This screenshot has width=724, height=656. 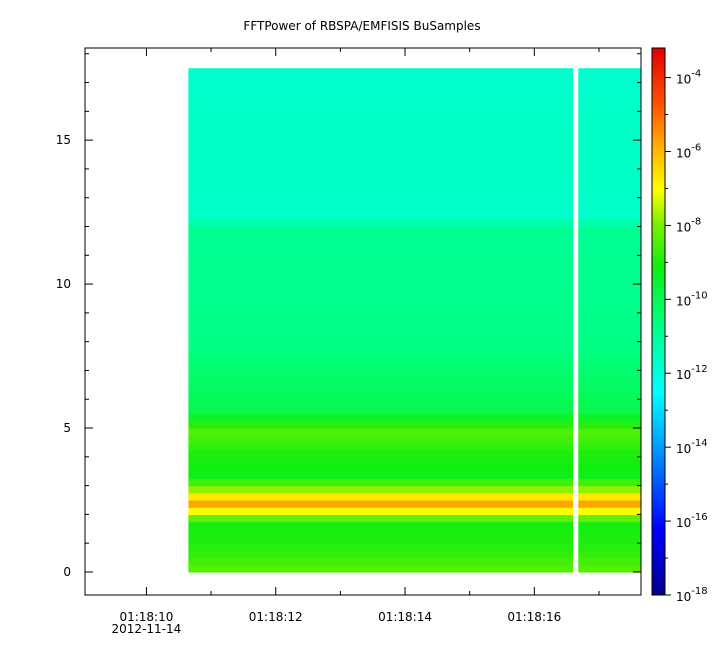 What do you see at coordinates (276, 617) in the screenshot?
I see `x-tick-label: 01:18:12` at bounding box center [276, 617].